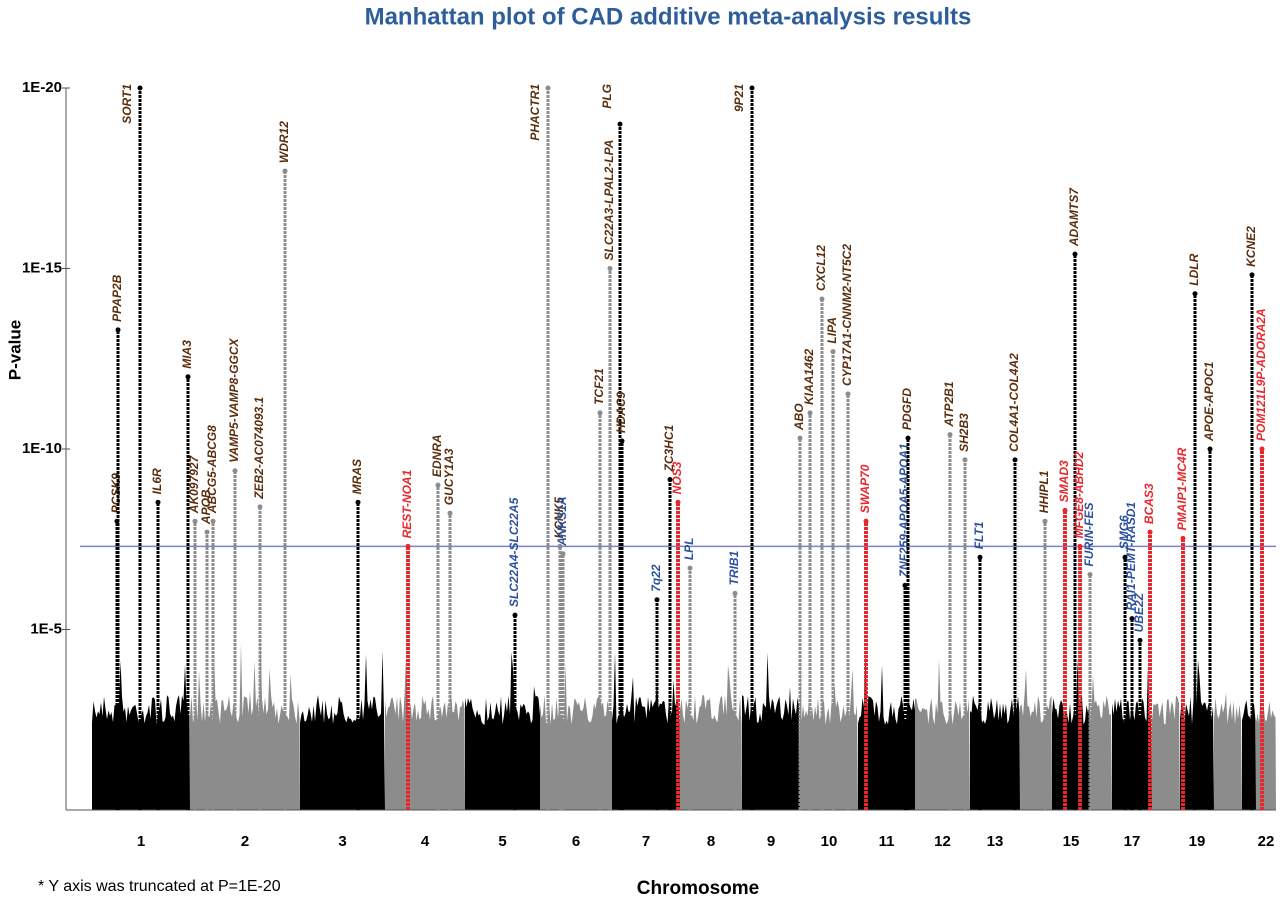  What do you see at coordinates (1139, 612) in the screenshot?
I see `locus-label: UBE2Z` at bounding box center [1139, 612].